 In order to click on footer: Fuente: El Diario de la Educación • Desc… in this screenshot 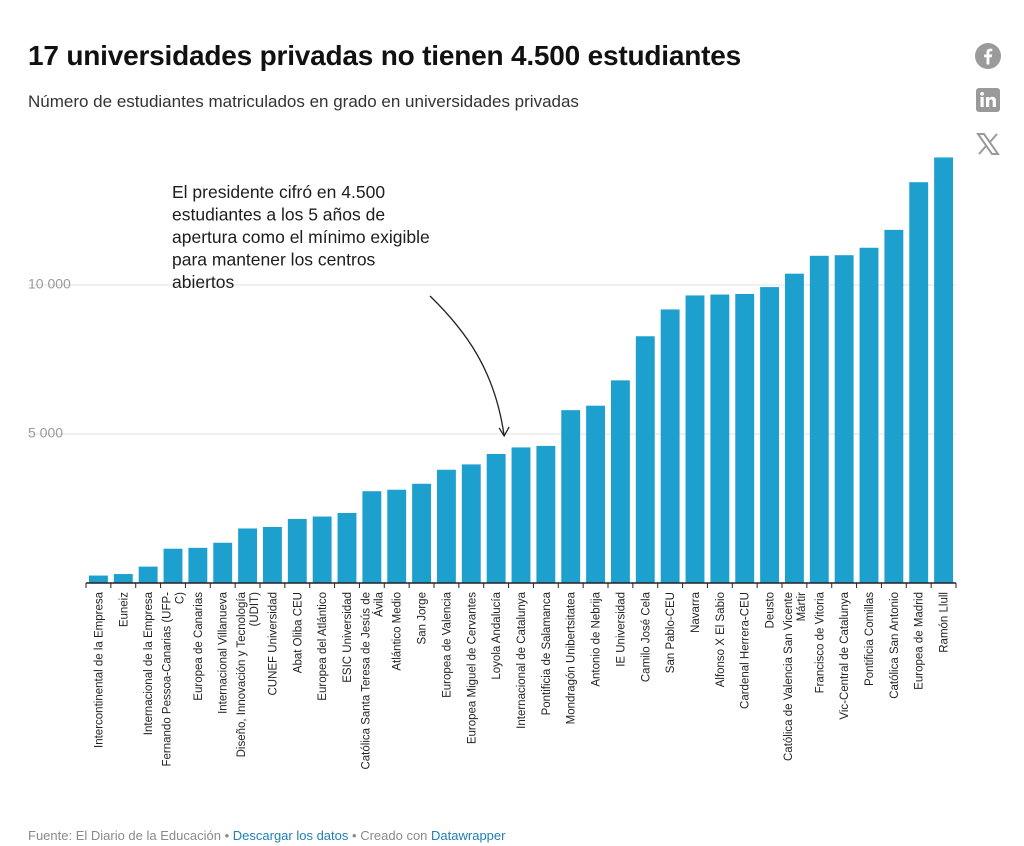, I will do `click(266, 835)`.